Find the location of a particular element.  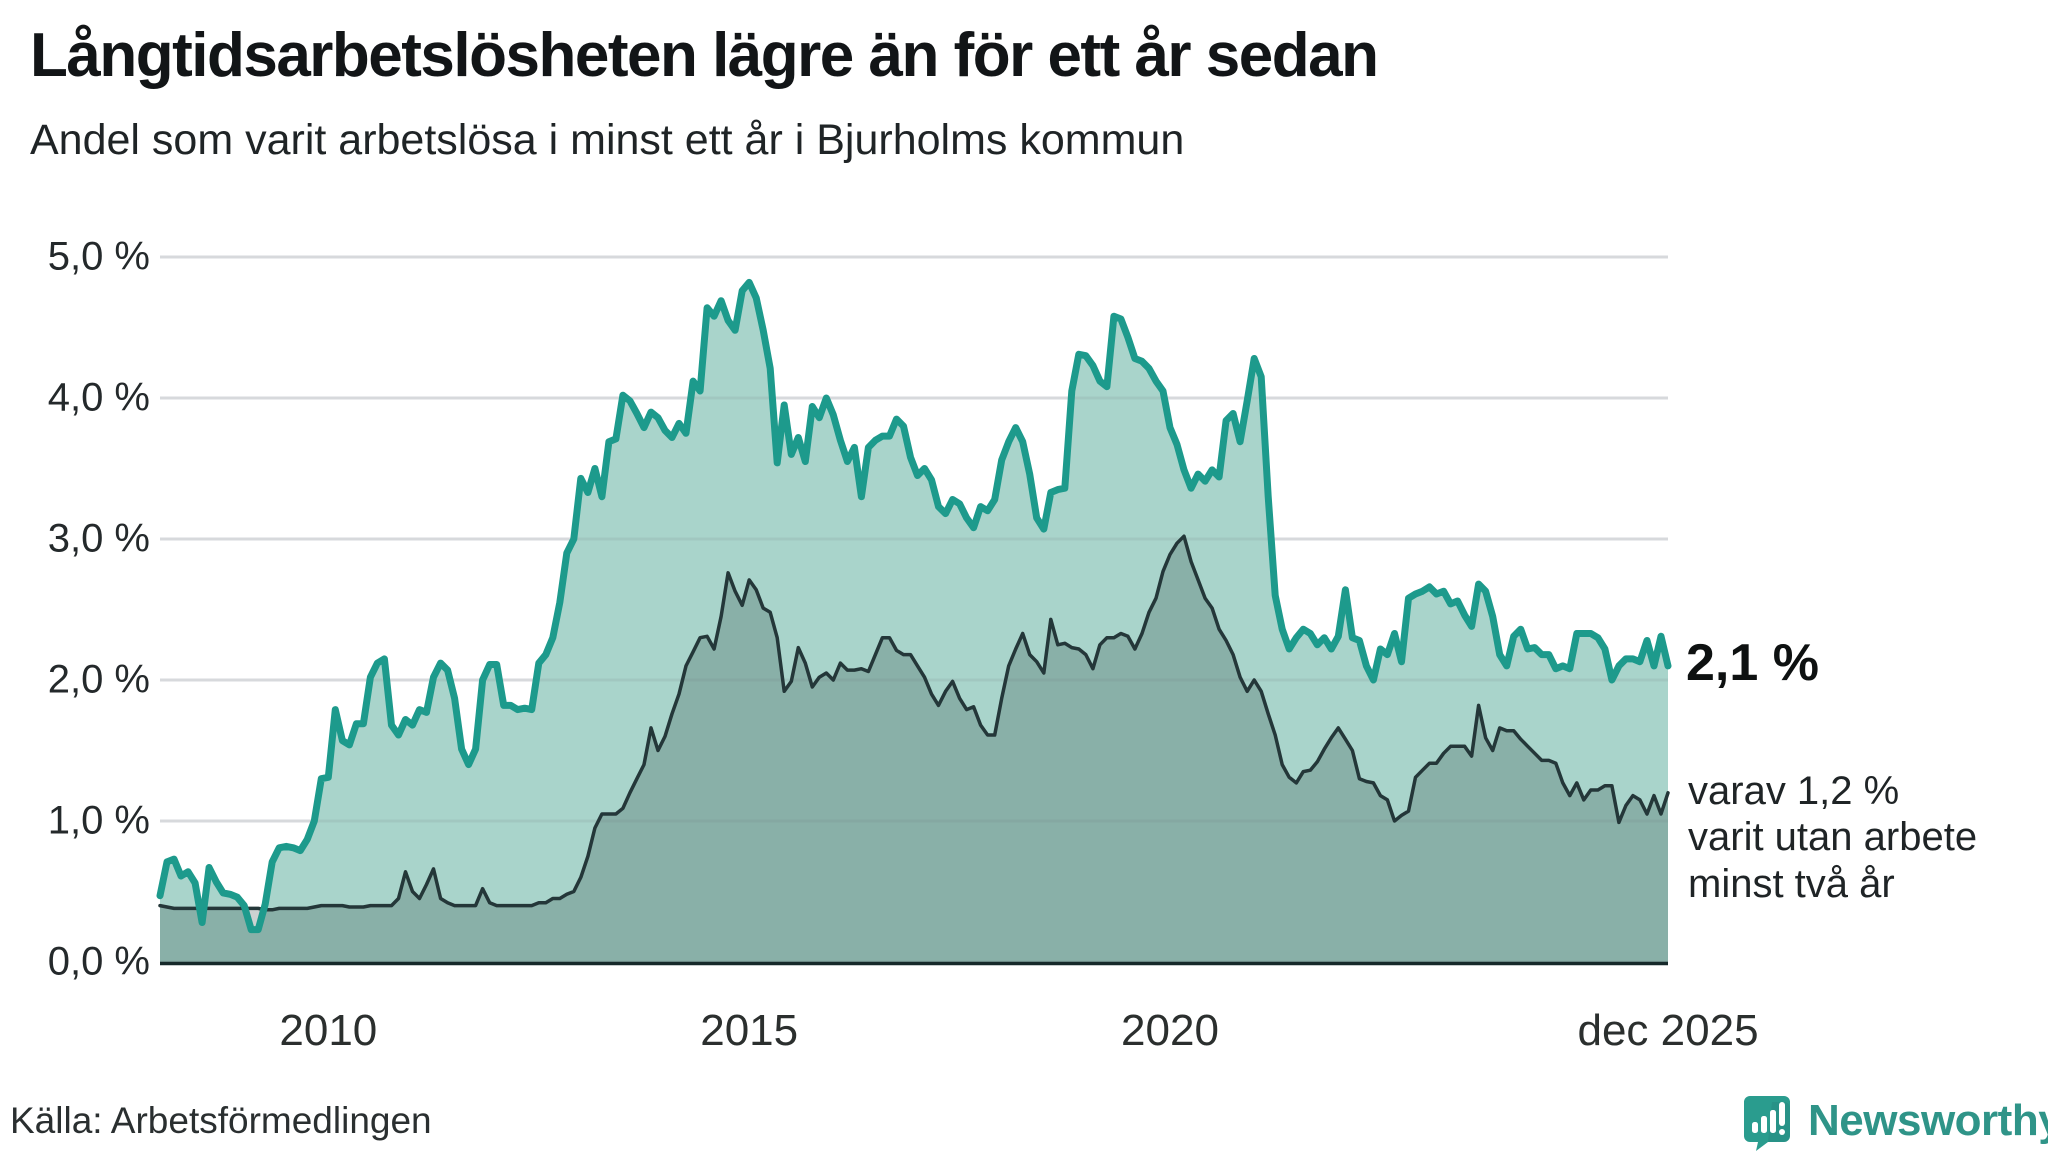

y-tick-label: 1,0 % is located at coordinates (98, 820).